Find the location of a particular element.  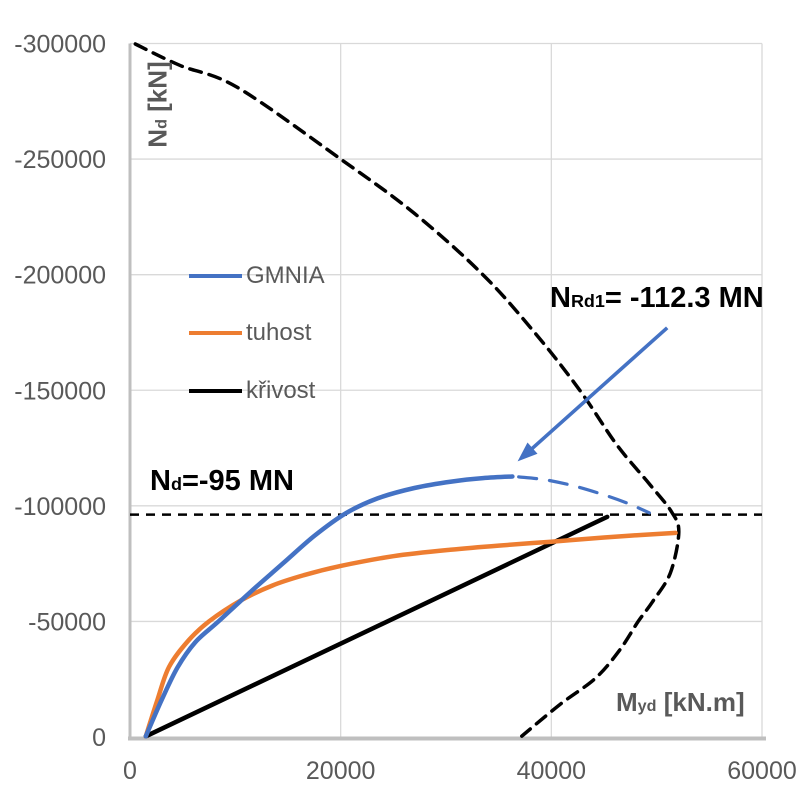

x-tick-label: 20000 is located at coordinates (341, 771).